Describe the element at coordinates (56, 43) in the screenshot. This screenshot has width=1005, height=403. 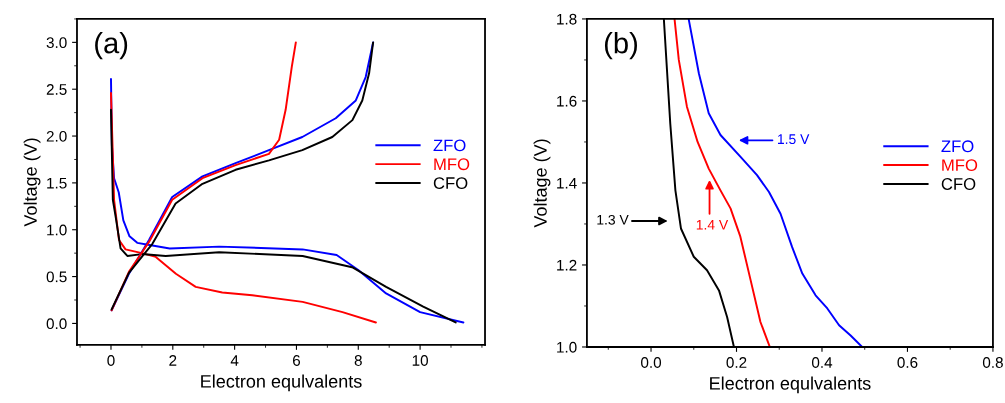
I see `y-tick-label: 3.0` at that location.